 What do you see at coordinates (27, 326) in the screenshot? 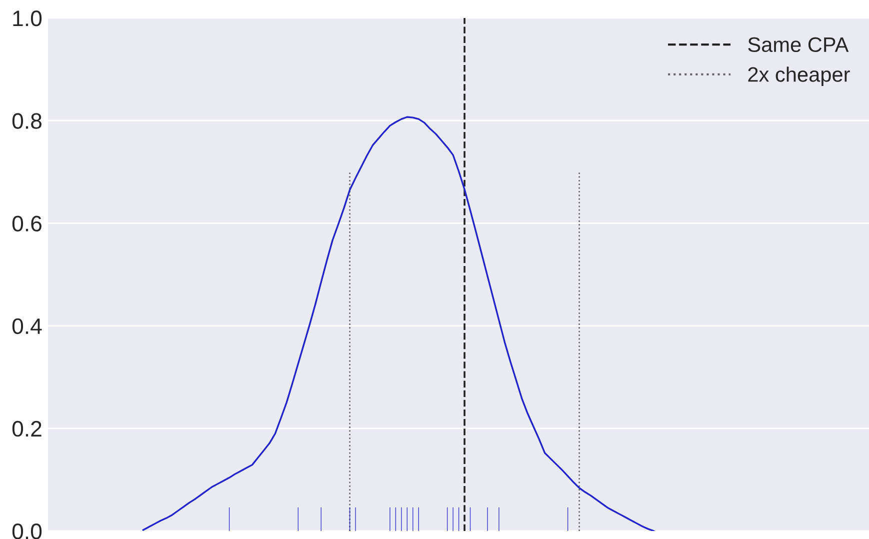
I see `y-tick-label: 0.4` at bounding box center [27, 326].